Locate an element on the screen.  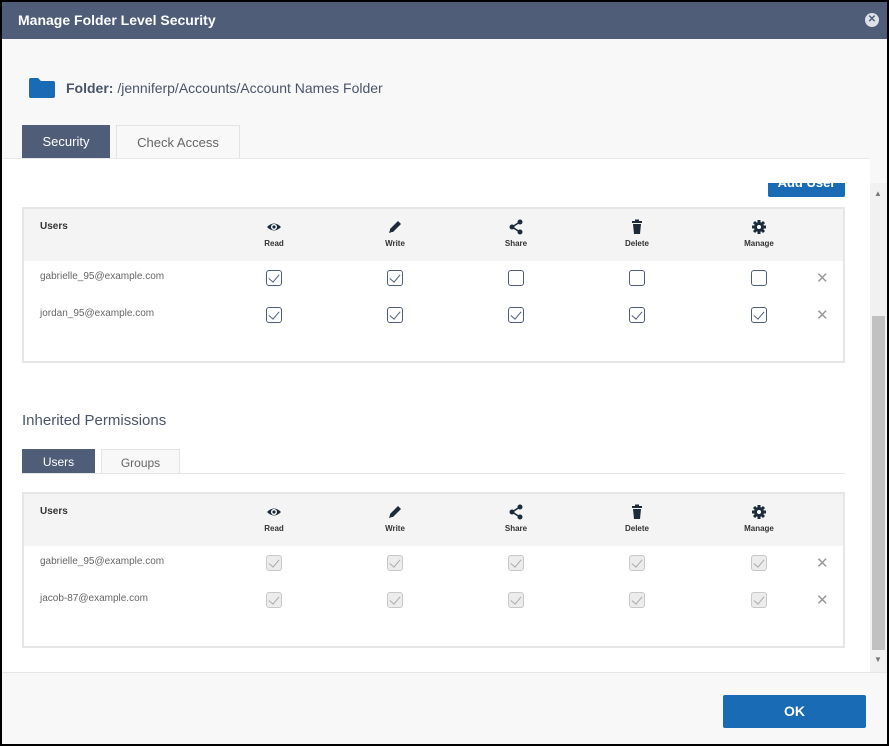
user-email: jacob-87@example.com is located at coordinates (94, 598).